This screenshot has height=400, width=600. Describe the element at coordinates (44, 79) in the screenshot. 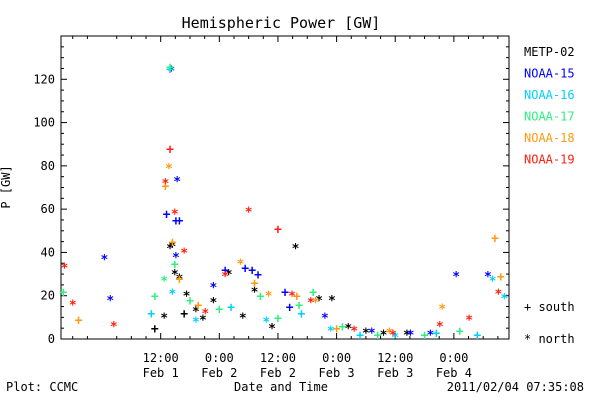

I see `y-tick-label: 120` at that location.